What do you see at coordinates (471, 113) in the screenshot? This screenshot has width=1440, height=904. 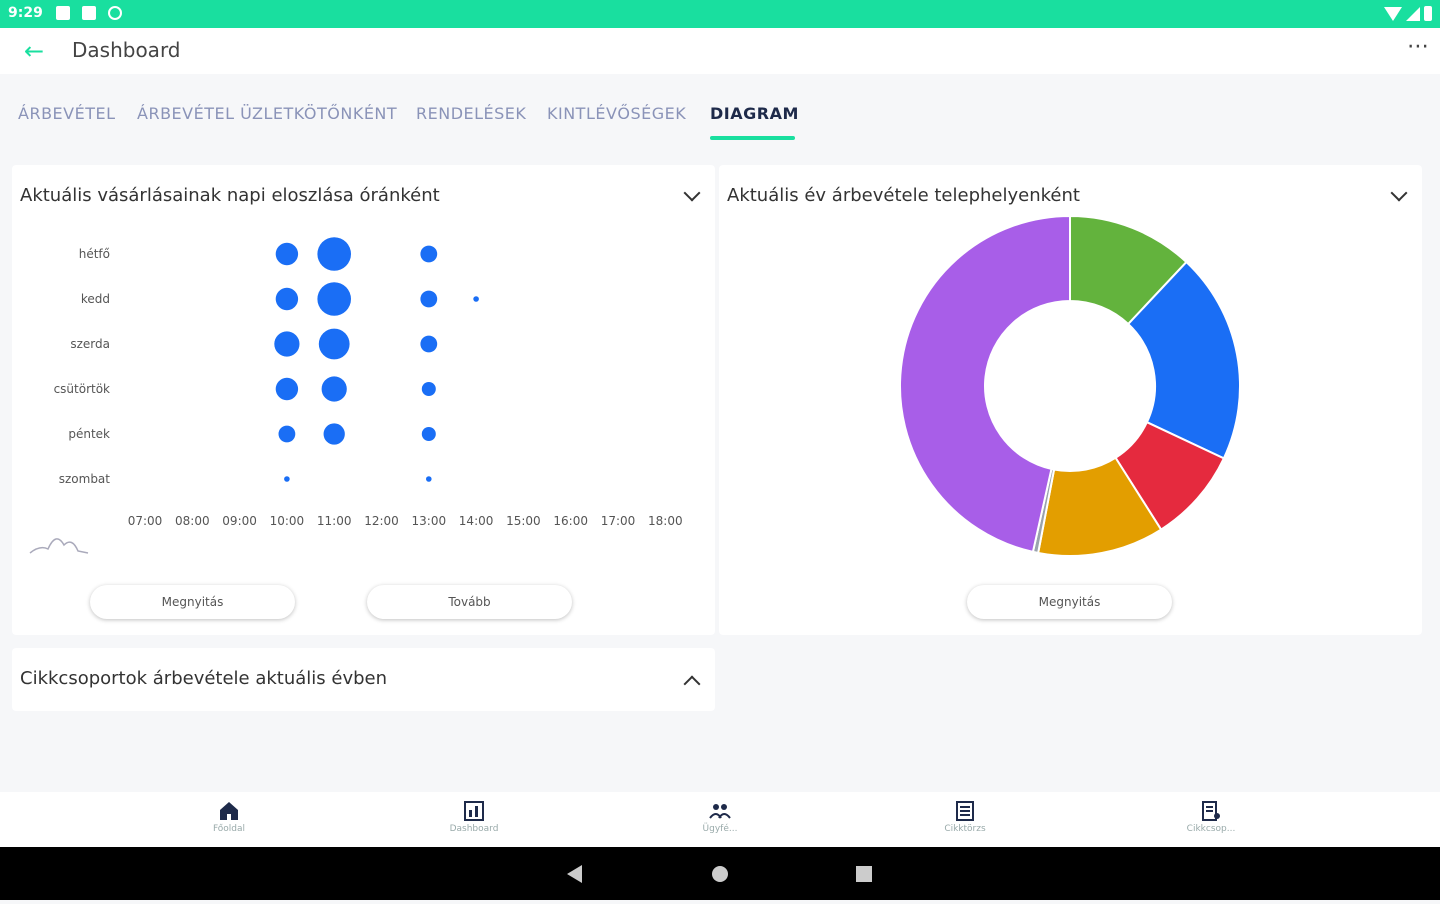 I see `tab-rendelesek: RENDELÉSEK` at bounding box center [471, 113].